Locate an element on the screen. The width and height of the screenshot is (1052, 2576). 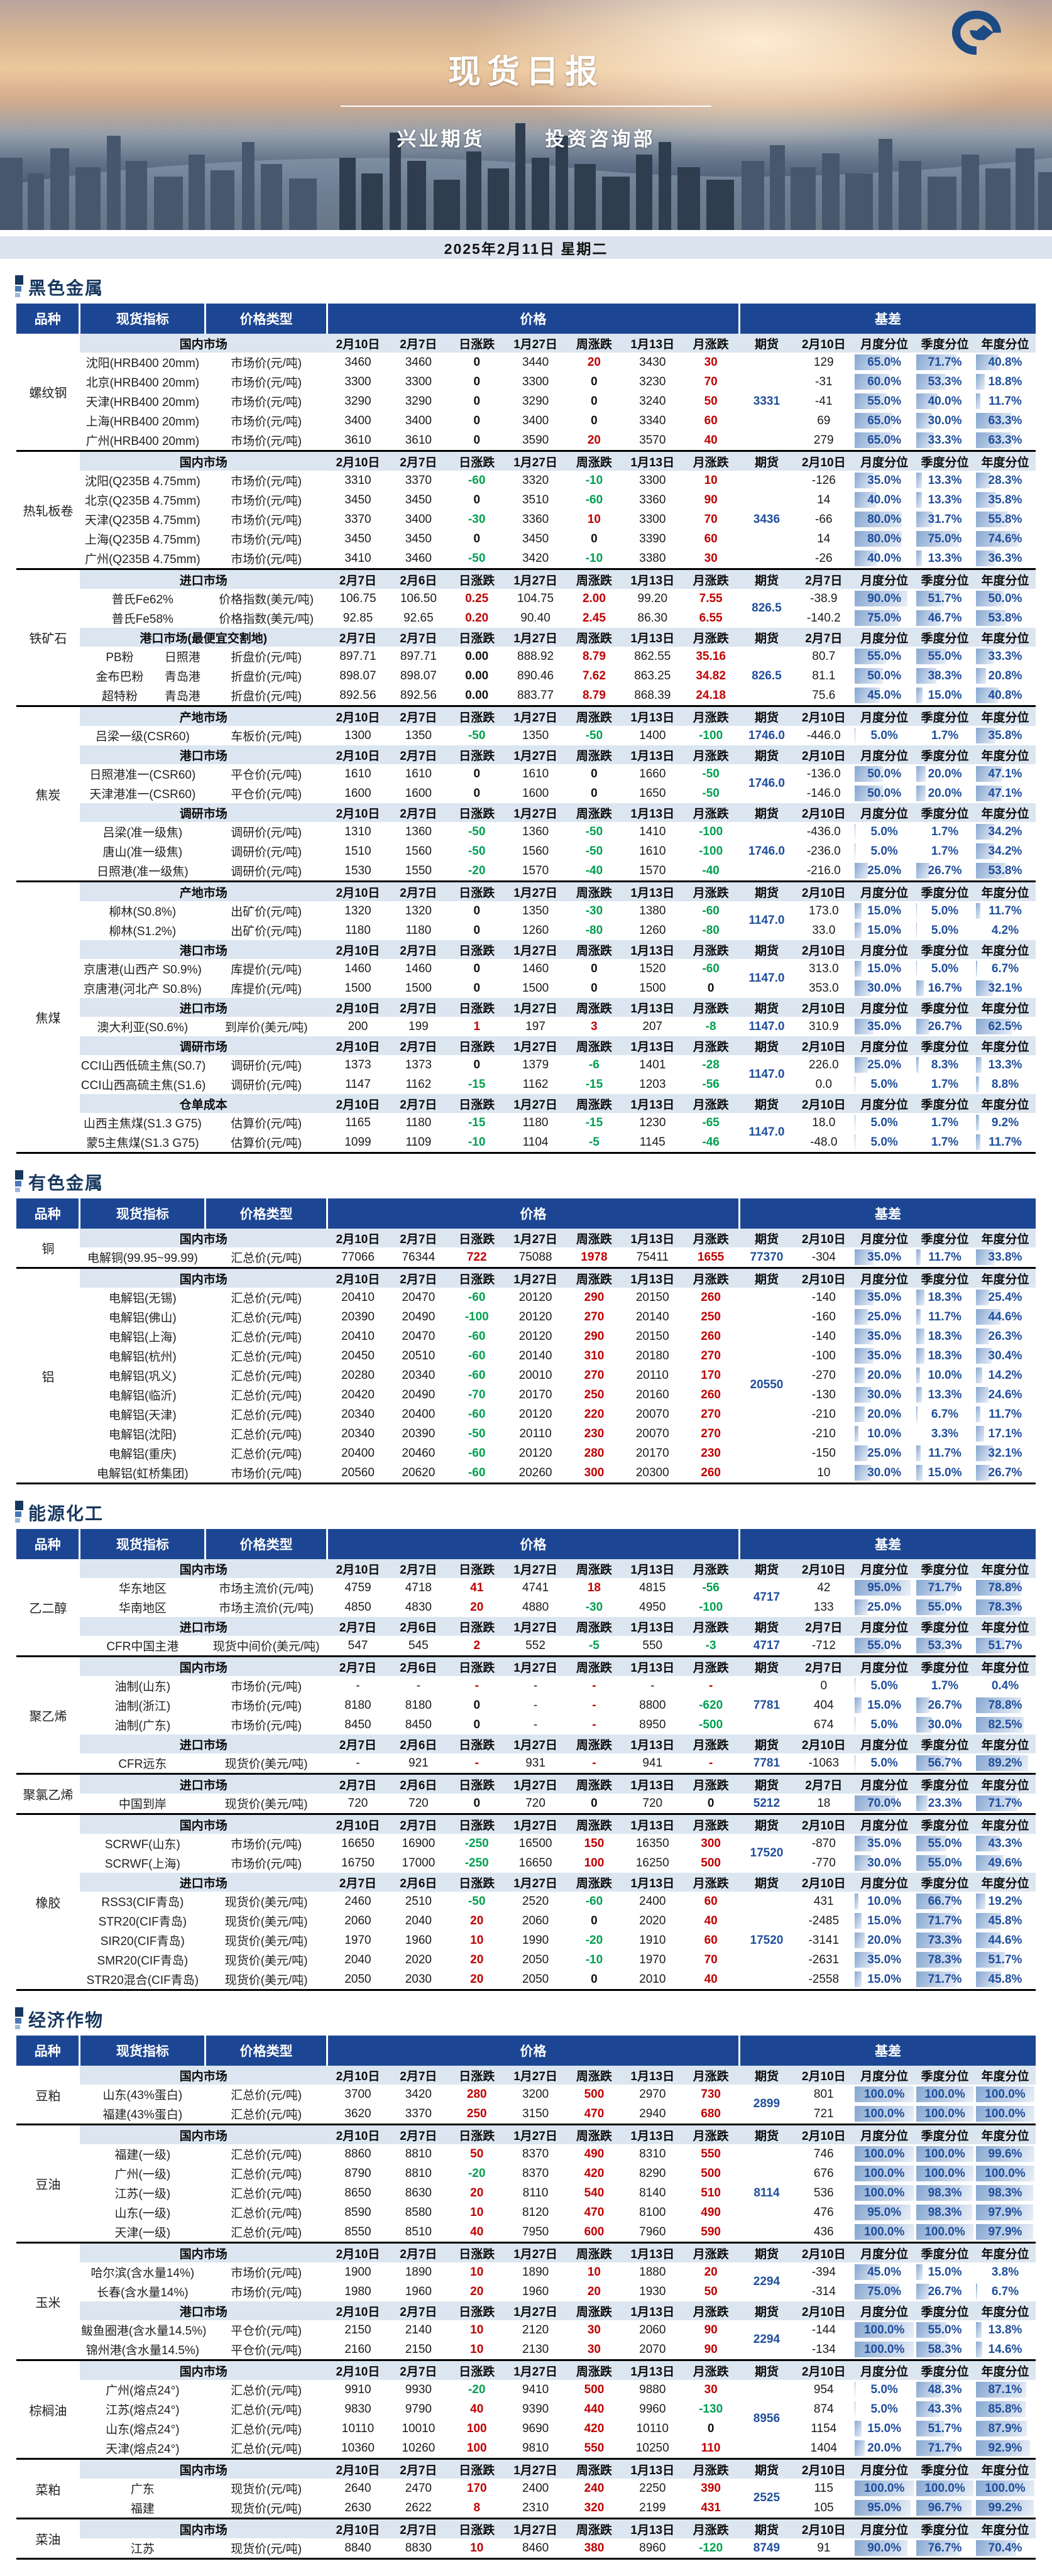
price-cell: 3300 is located at coordinates (358, 382).